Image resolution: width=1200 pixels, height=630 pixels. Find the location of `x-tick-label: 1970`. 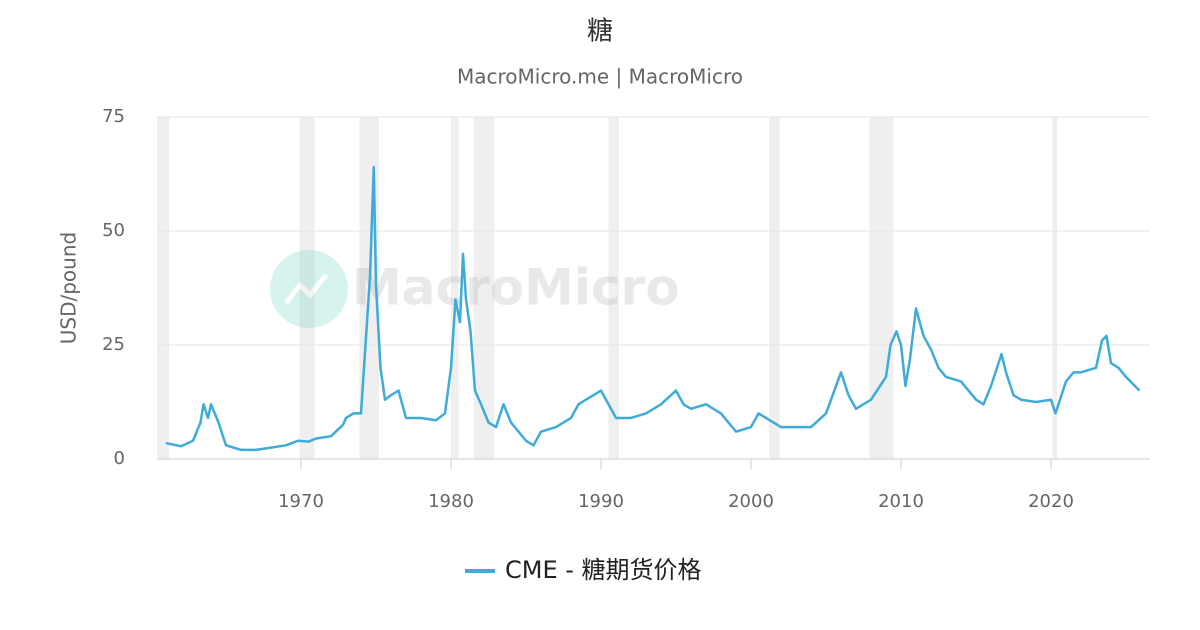

x-tick-label: 1970 is located at coordinates (301, 501).